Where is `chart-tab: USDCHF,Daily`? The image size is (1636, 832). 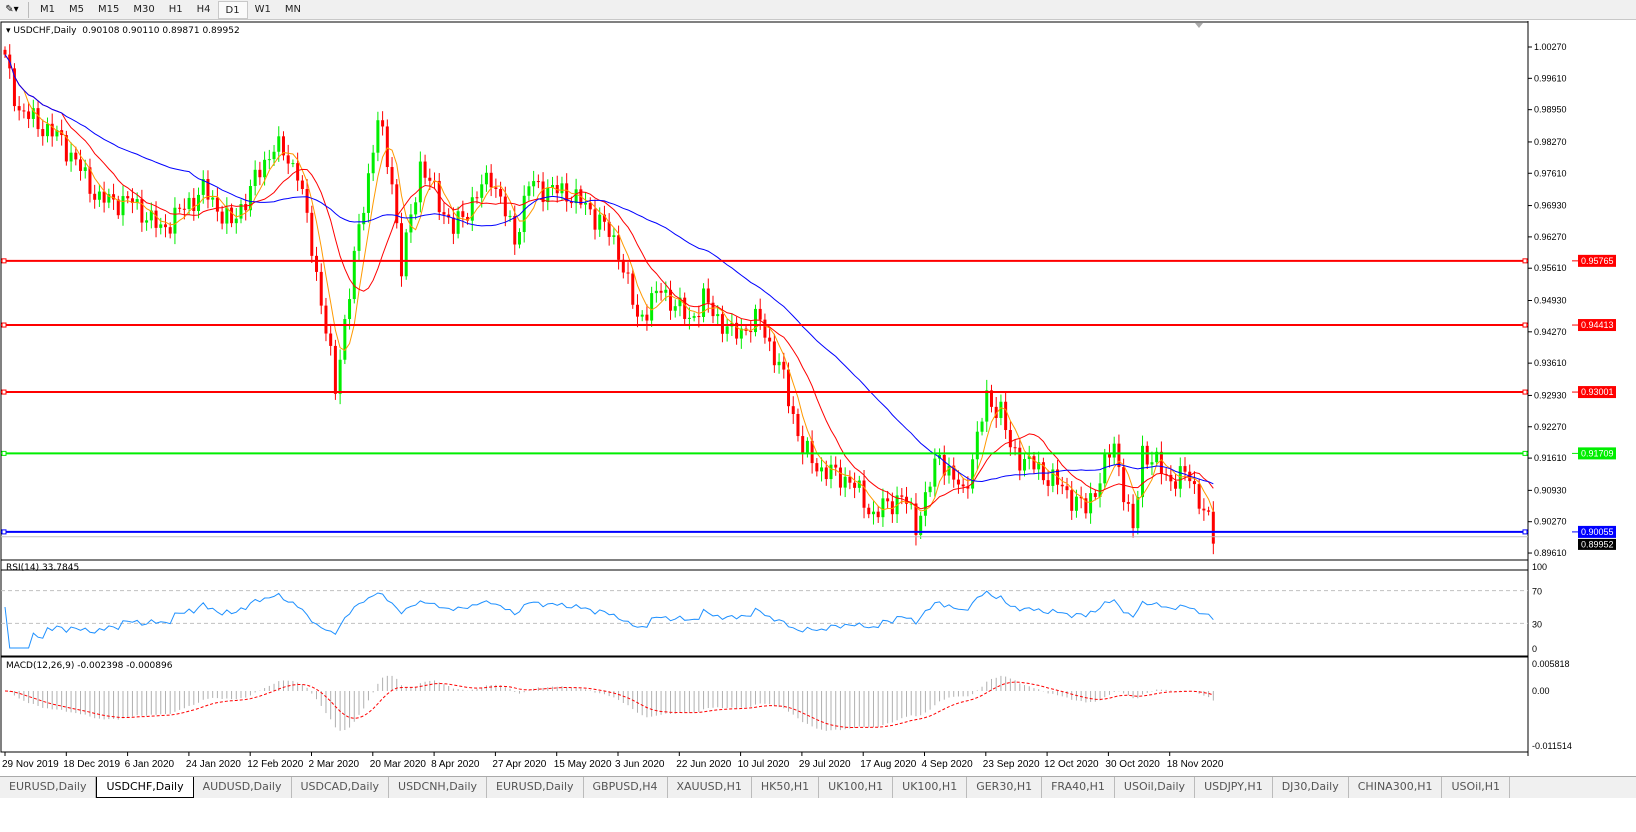 chart-tab: USDCHF,Daily is located at coordinates (145, 787).